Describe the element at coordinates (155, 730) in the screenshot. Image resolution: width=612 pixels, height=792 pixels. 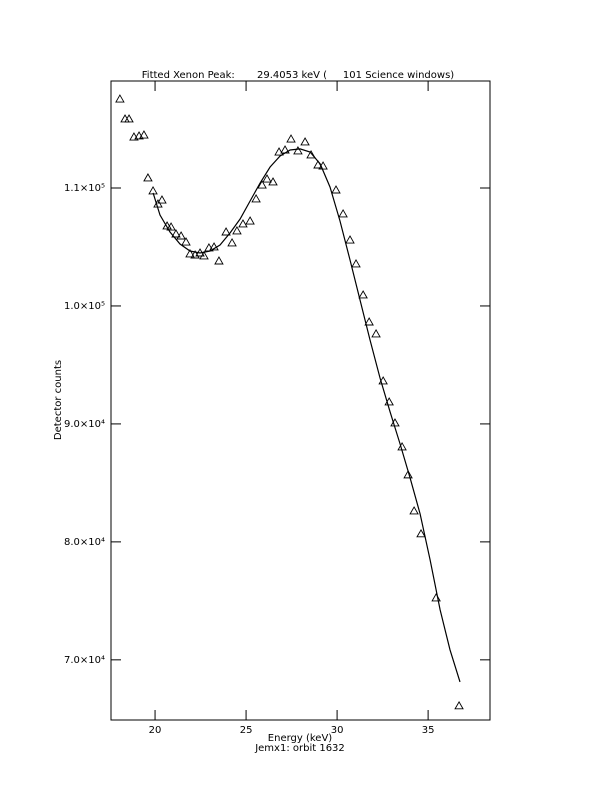
I see `x-tick-label: 20` at that location.